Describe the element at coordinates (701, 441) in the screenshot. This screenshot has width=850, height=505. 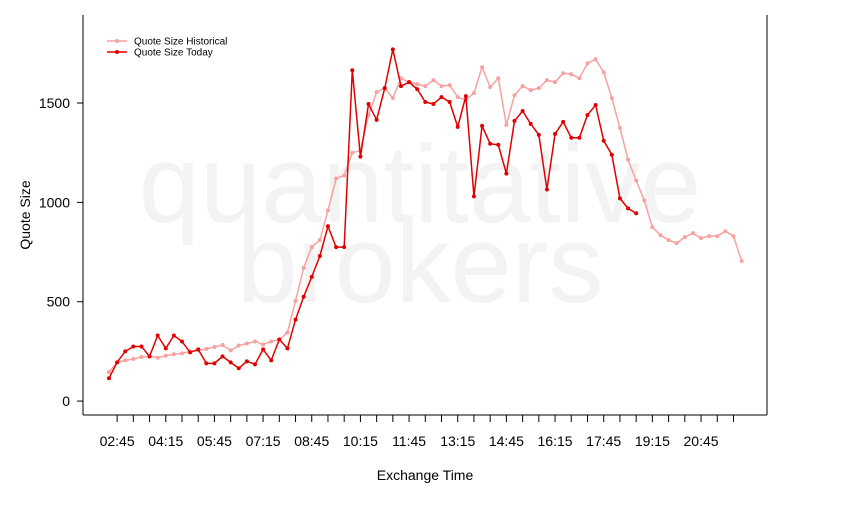
I see `x-tick-label: 20:45` at that location.